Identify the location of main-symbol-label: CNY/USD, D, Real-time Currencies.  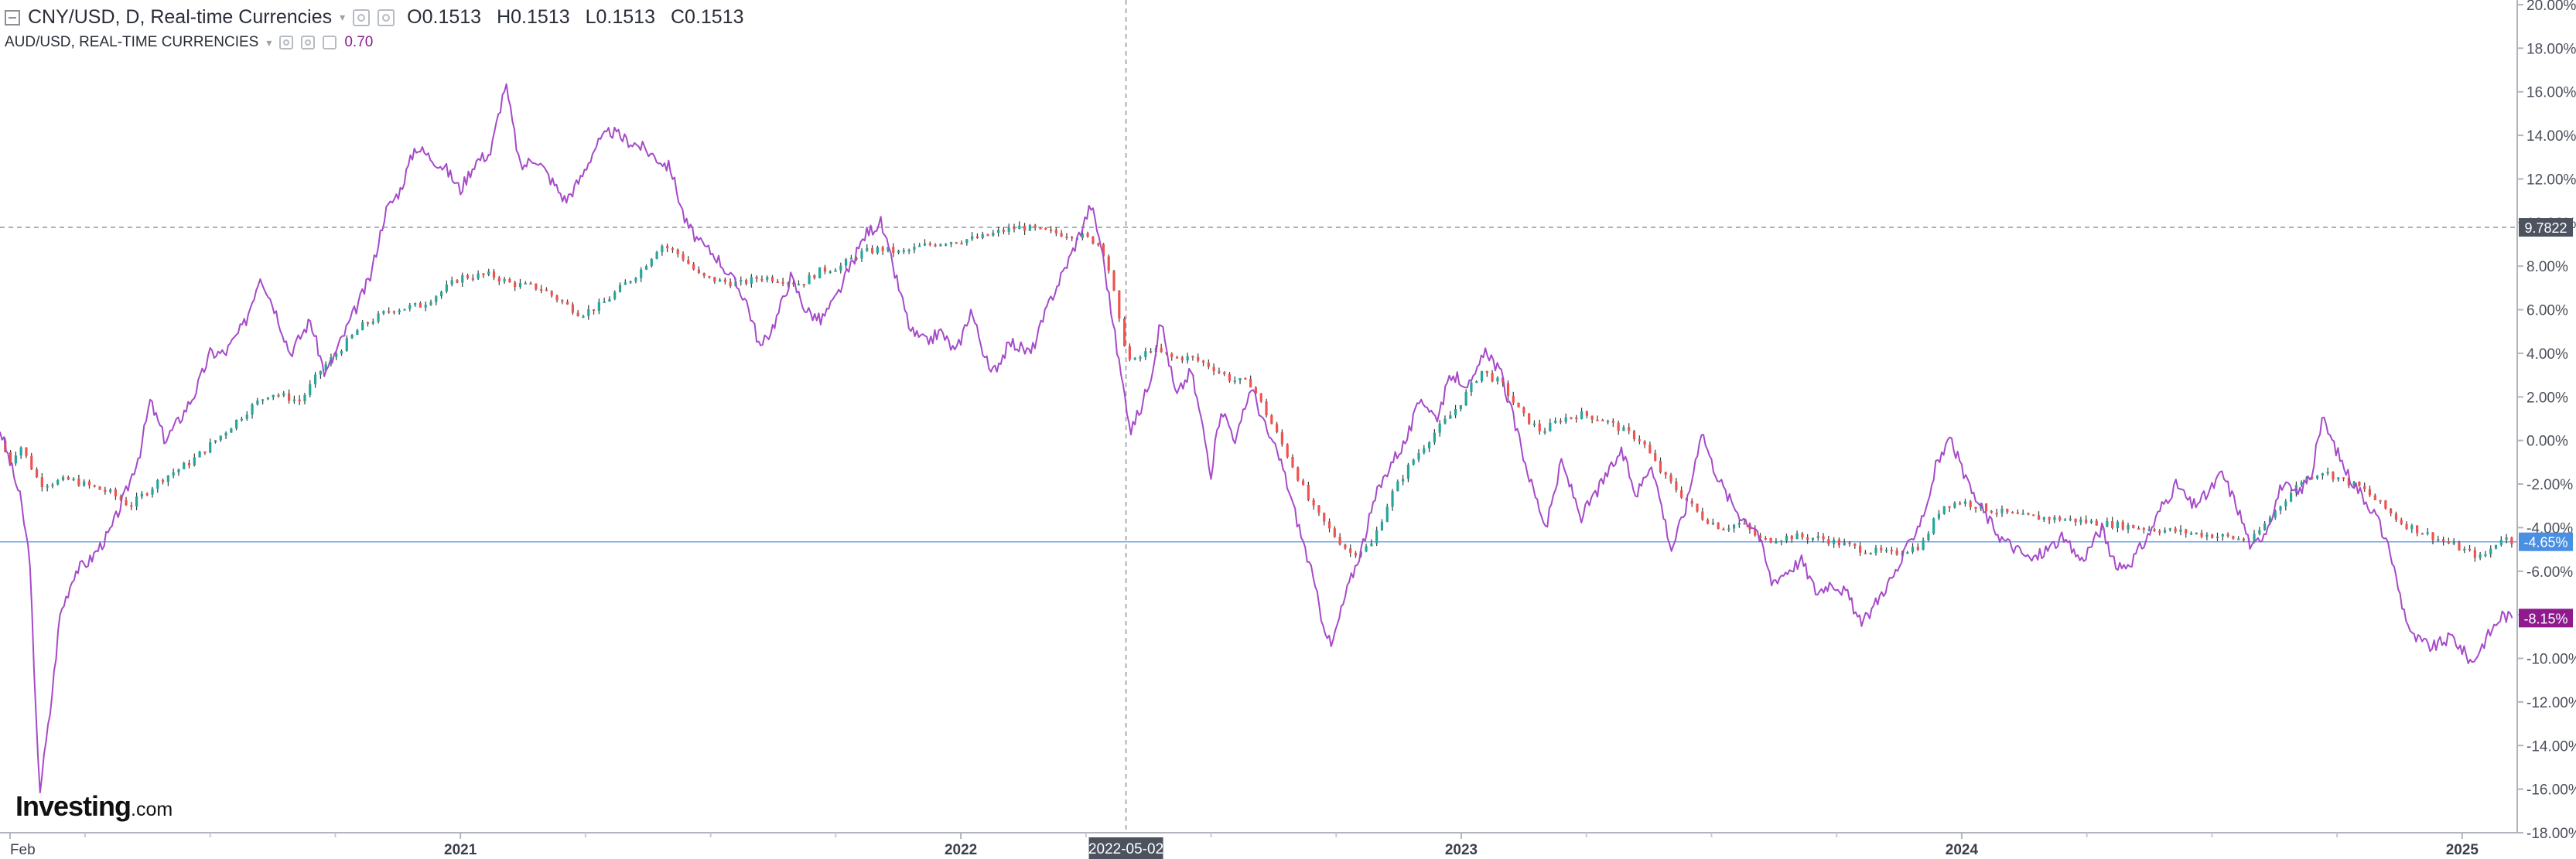
(180, 17).